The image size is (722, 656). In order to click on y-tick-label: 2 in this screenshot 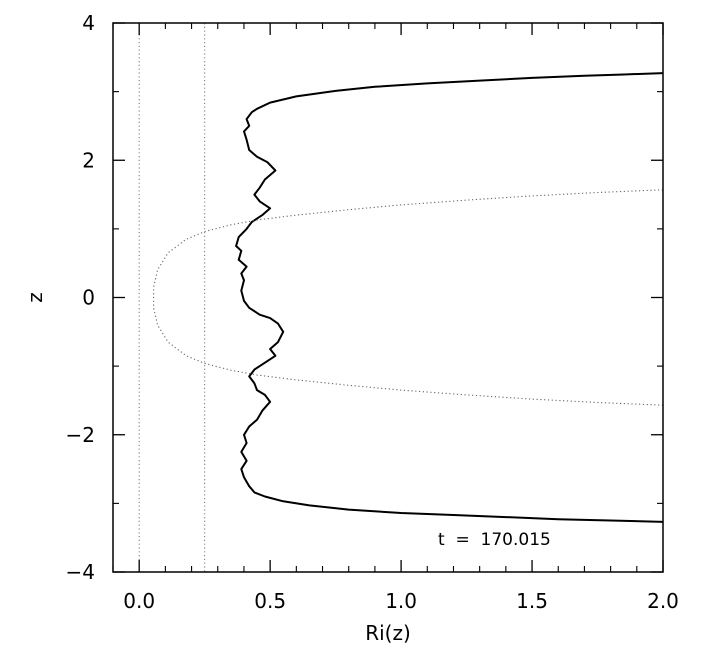, I will do `click(88, 160)`.